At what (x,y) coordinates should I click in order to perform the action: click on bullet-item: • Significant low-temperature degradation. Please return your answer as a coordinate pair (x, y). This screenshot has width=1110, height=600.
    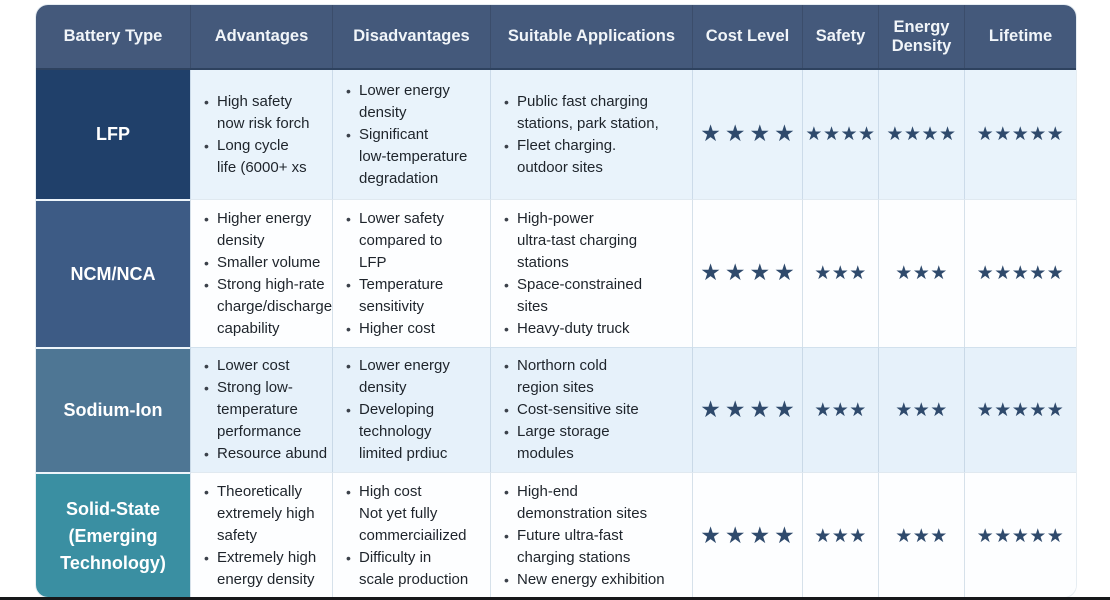
    Looking at the image, I should click on (416, 157).